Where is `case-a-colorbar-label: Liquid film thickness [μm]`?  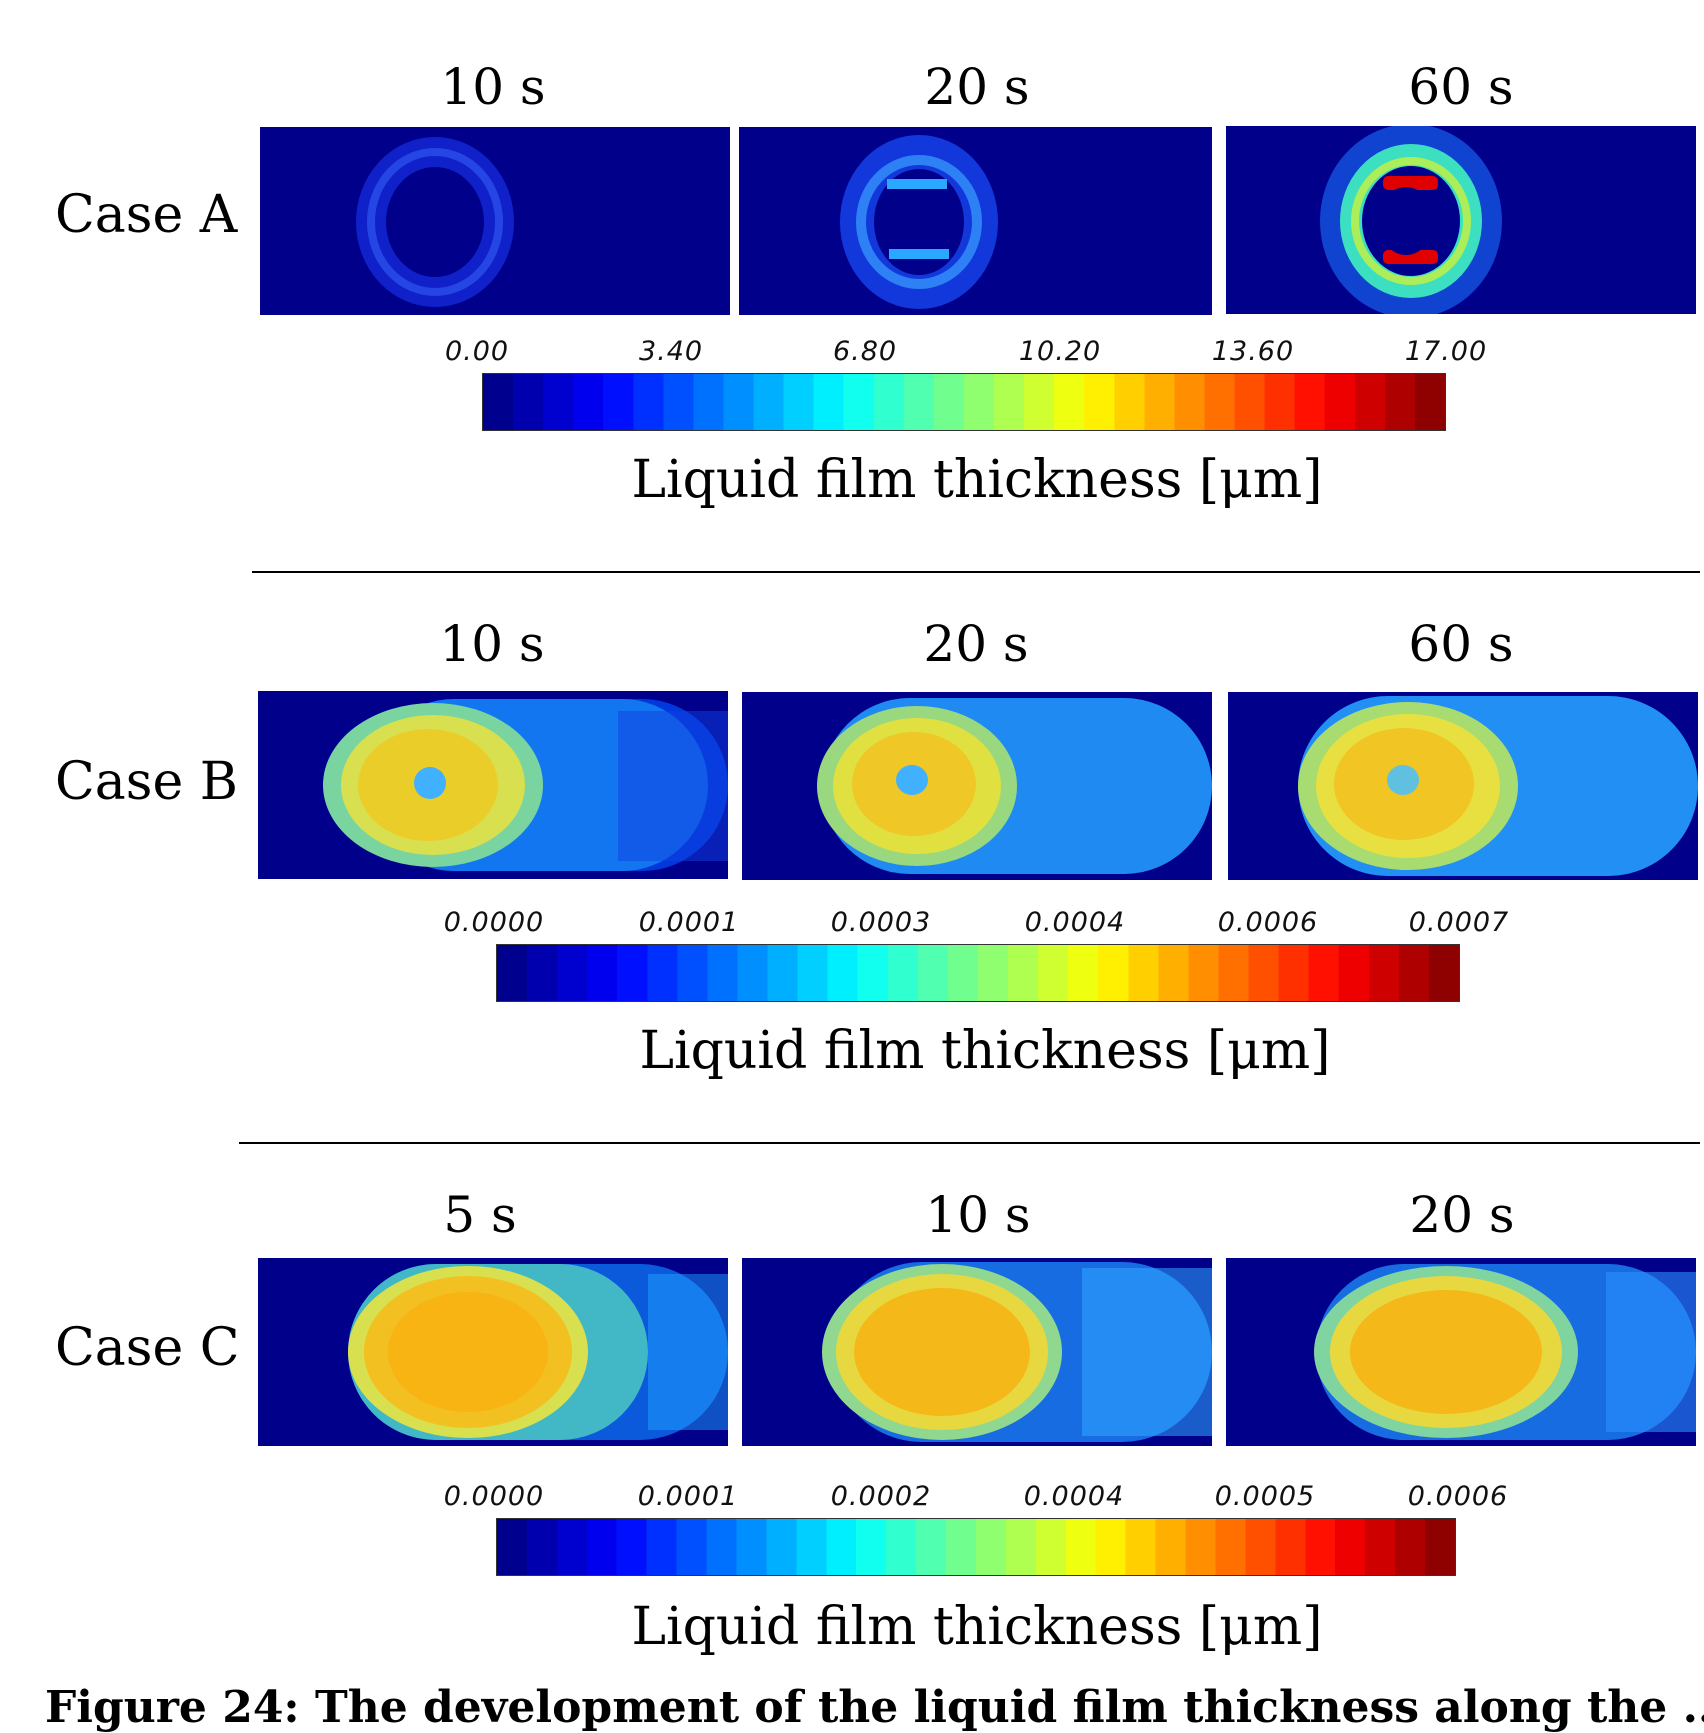 case-a-colorbar-label: Liquid film thickness [μm] is located at coordinates (977, 480).